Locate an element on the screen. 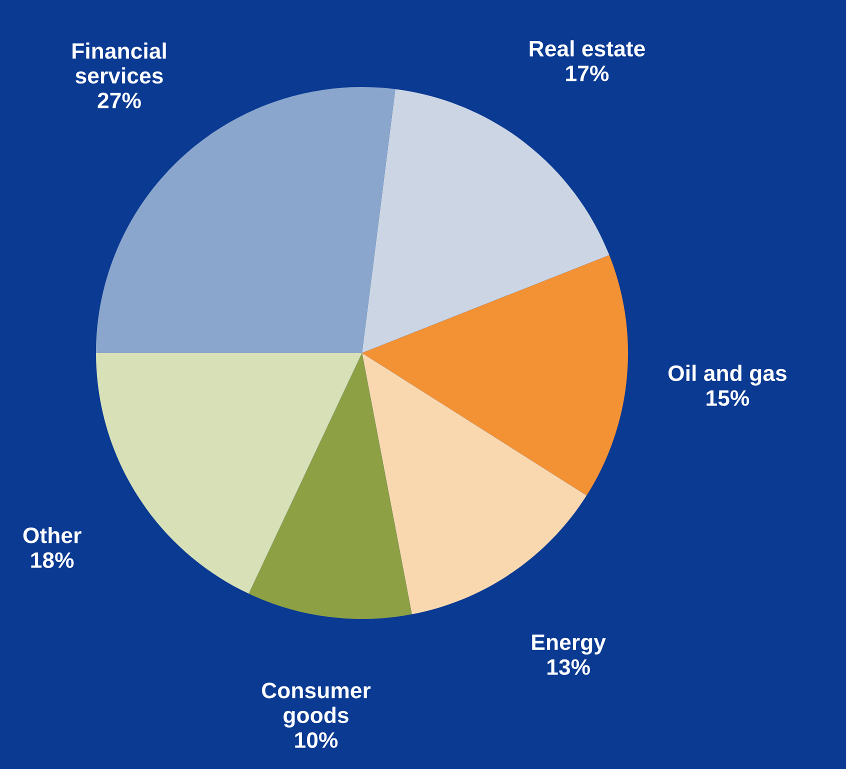 The image size is (846, 769). slice-label: Consumer goods is located at coordinates (316, 705).